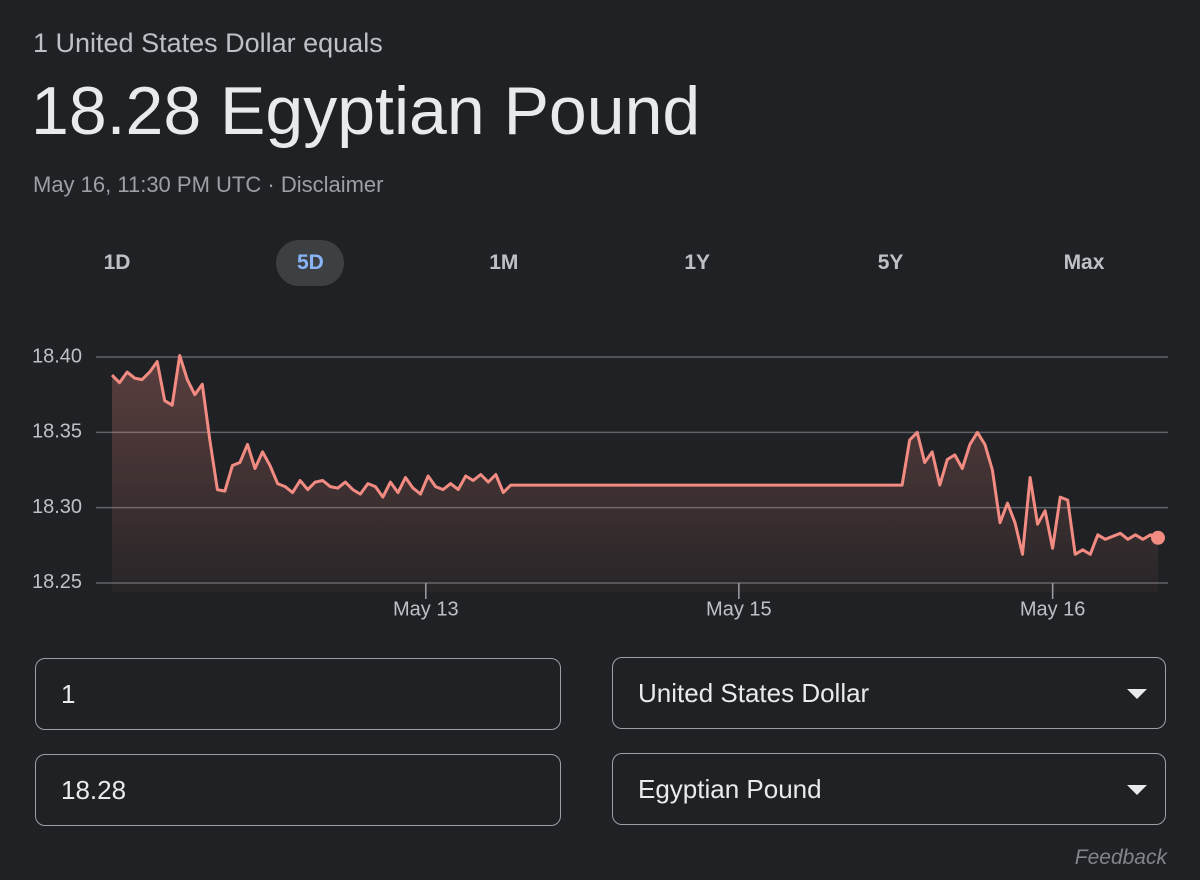 This screenshot has height=880, width=1200. I want to click on range-tab: 1Y, so click(697, 262).